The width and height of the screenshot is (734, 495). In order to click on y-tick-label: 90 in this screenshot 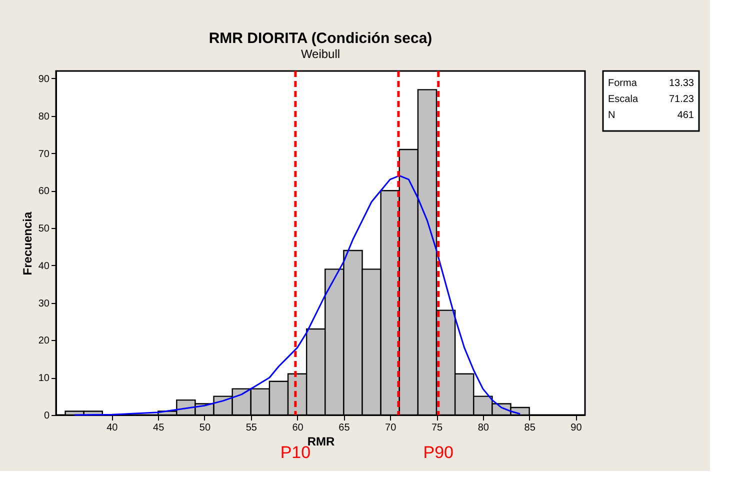, I will do `click(44, 79)`.